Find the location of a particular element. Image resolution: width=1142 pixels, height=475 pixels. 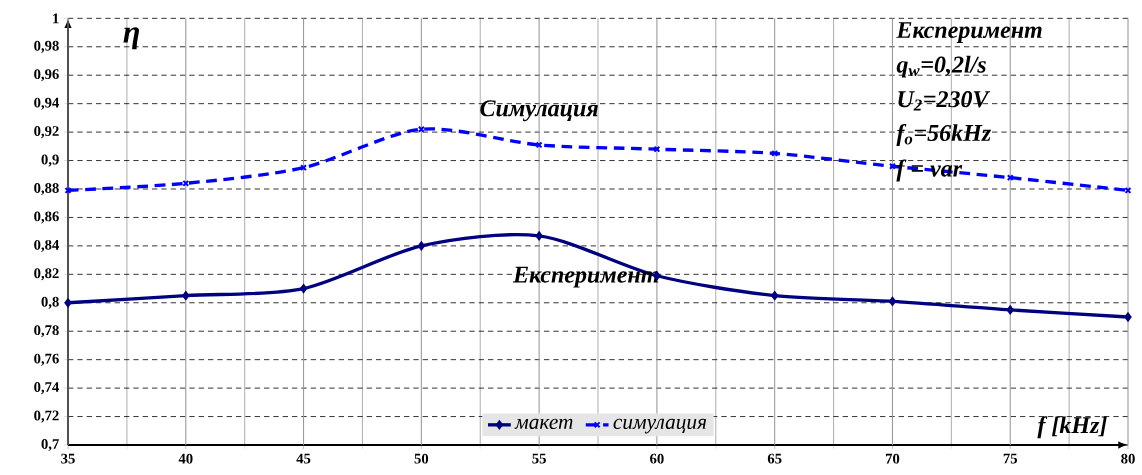

y-axis-title: η is located at coordinates (131, 38).